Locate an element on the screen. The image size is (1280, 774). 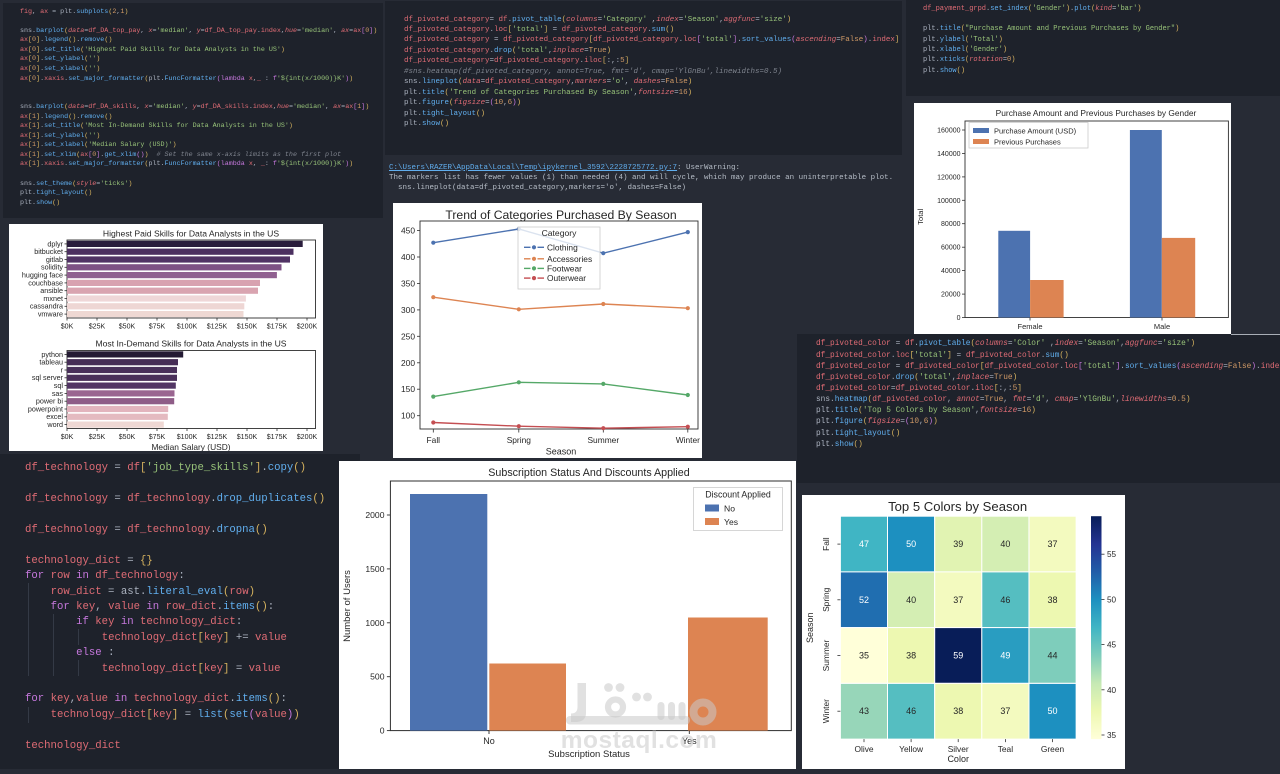
svg-text: Previous Purchases is located at coordinates (1027, 142).